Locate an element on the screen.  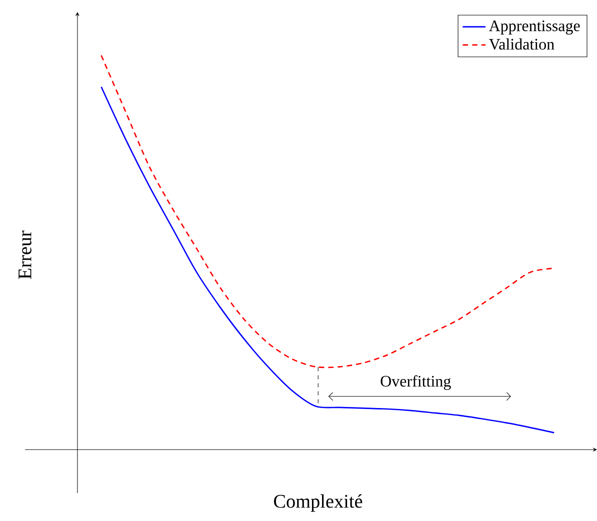
y-axis-title: Erreur is located at coordinates (25, 254).